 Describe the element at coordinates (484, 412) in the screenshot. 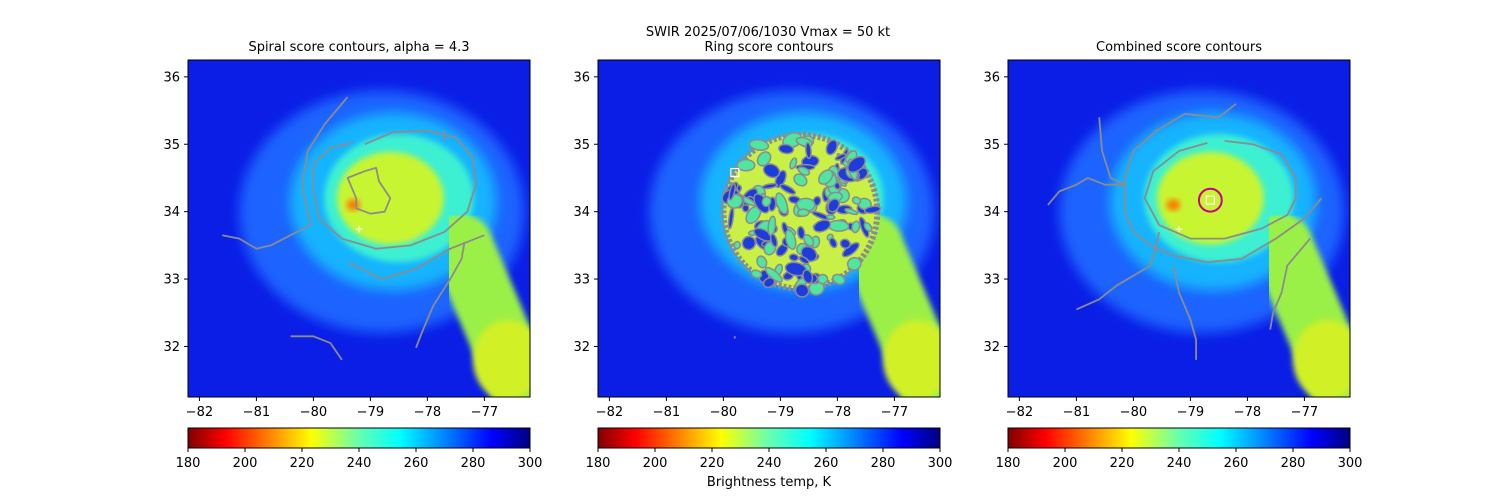

I see `x-tick-label: −77` at that location.